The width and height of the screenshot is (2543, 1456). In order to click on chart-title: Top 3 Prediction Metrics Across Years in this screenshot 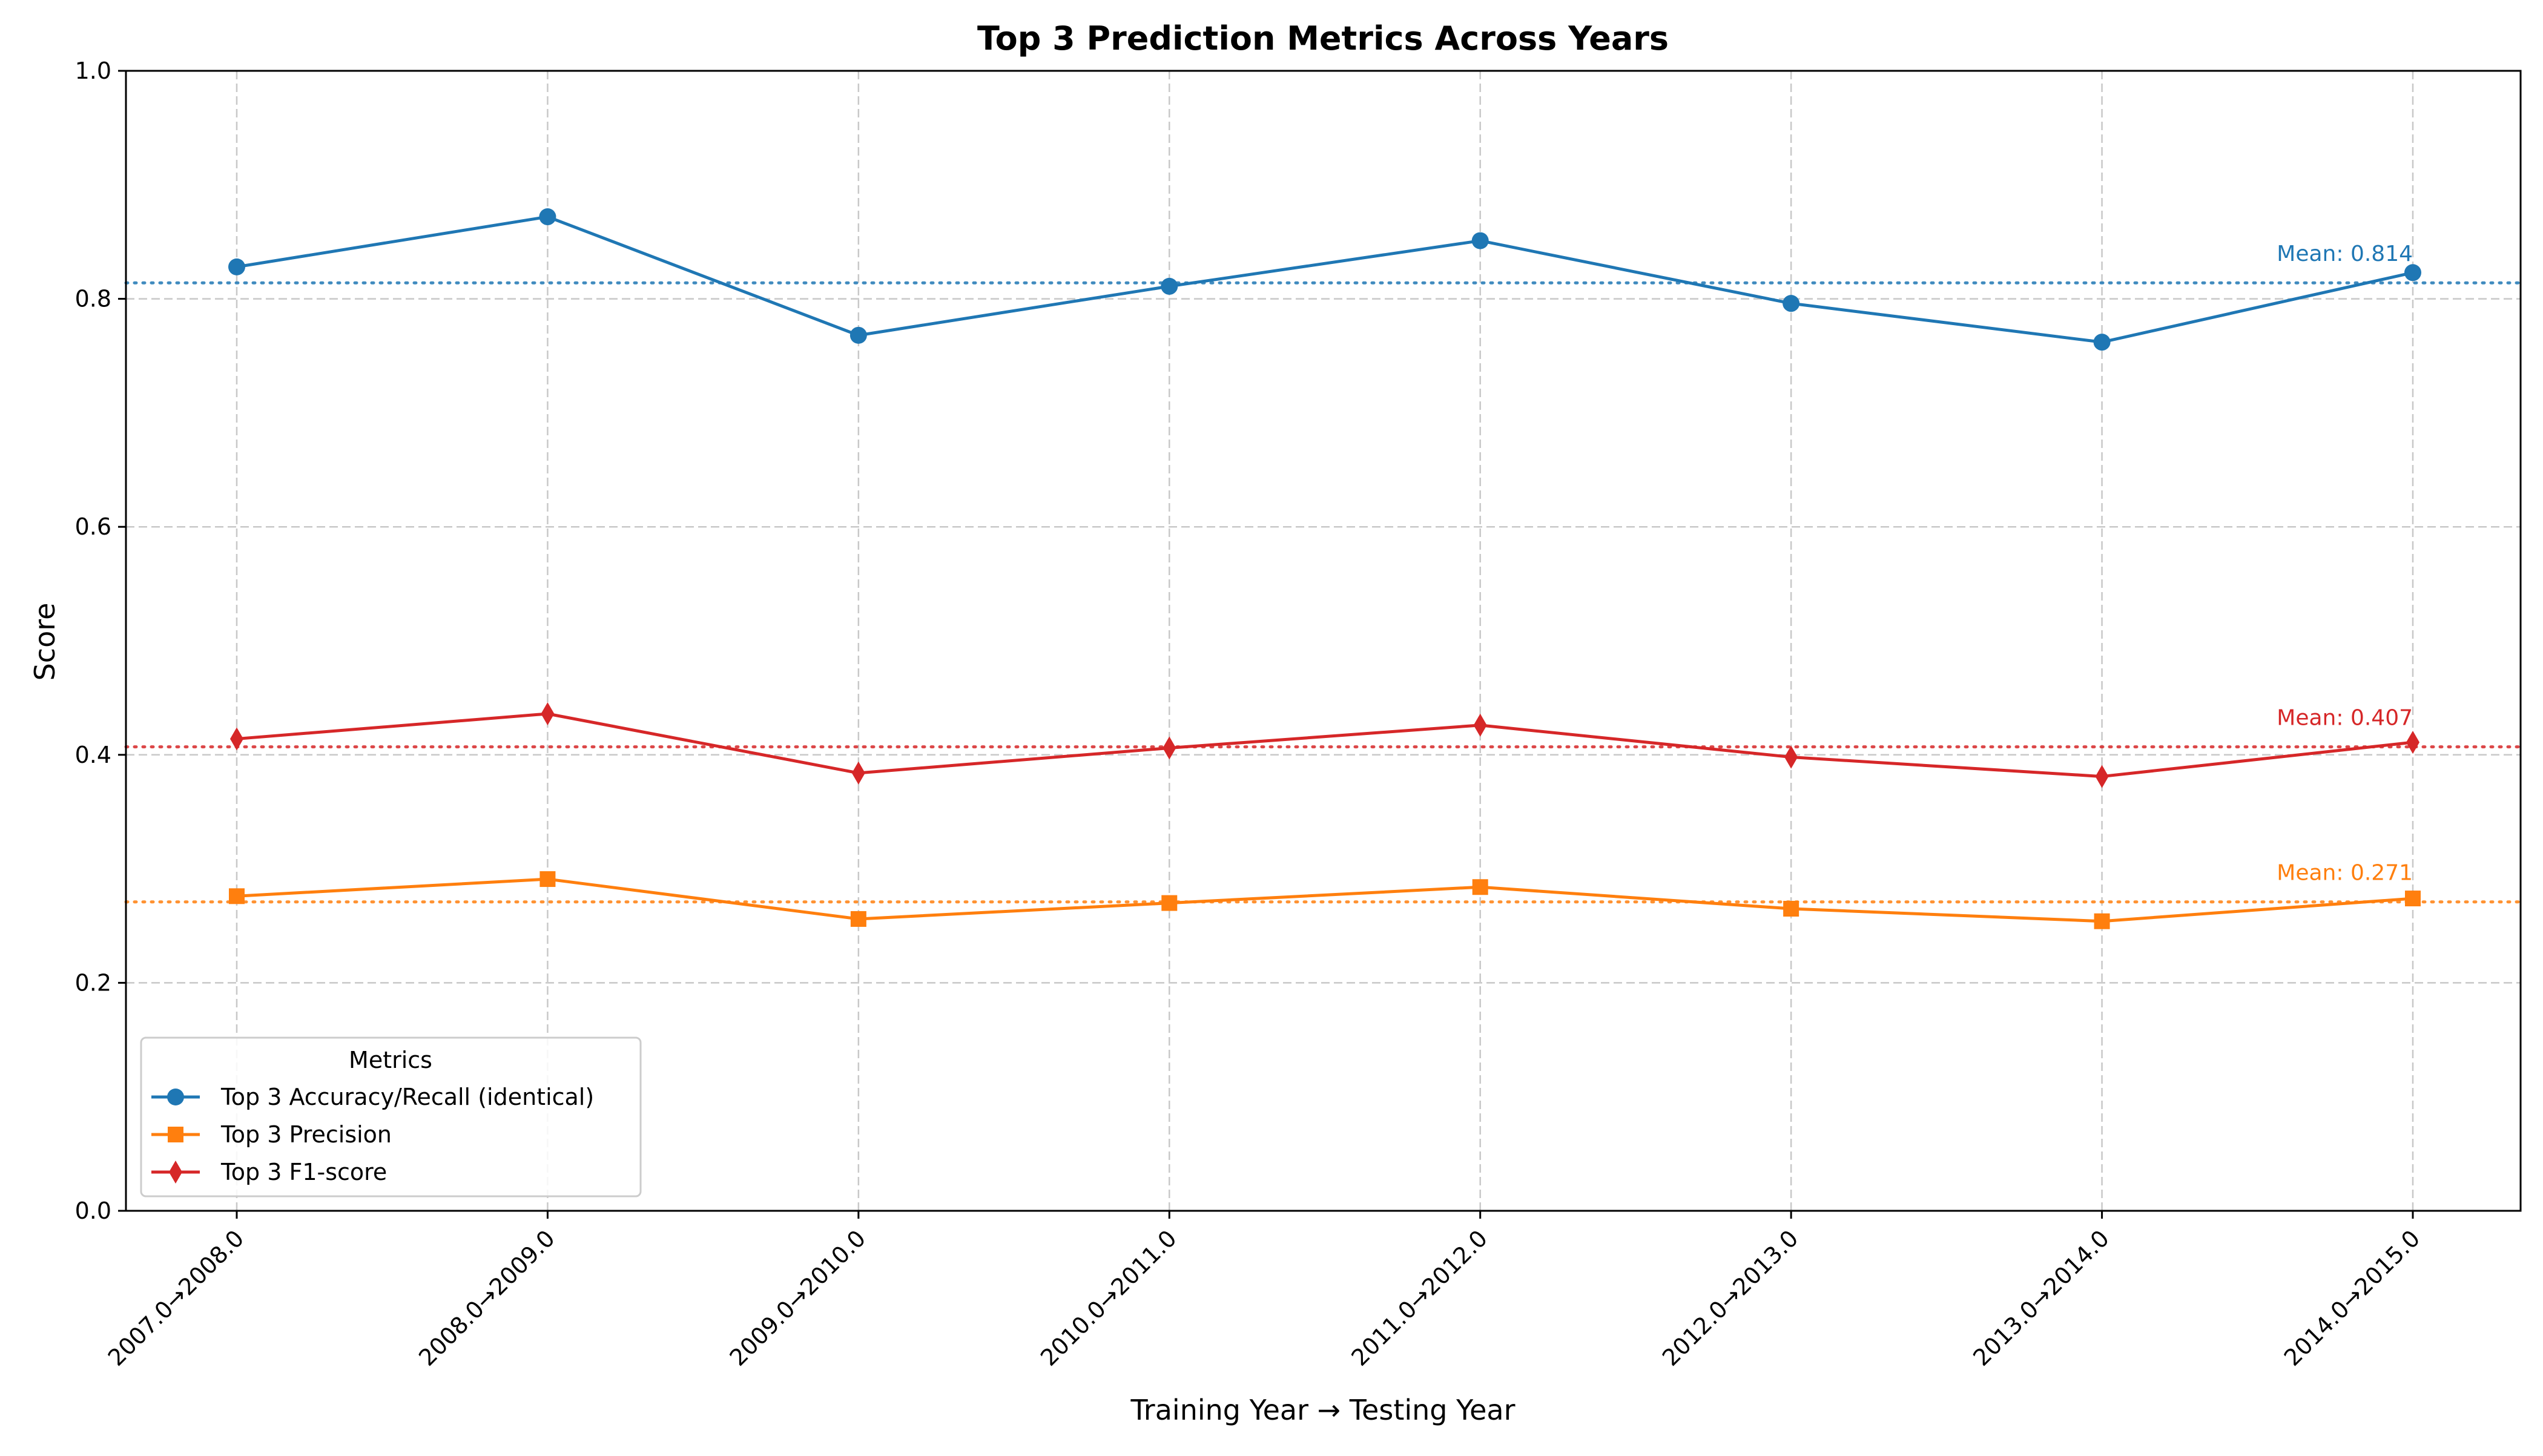, I will do `click(1323, 38)`.